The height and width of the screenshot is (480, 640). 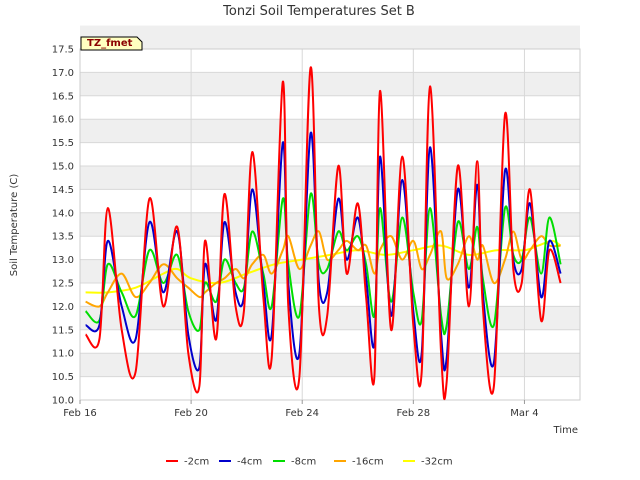 What do you see at coordinates (302, 413) in the screenshot?
I see `x-tick-label: Feb 24` at bounding box center [302, 413].